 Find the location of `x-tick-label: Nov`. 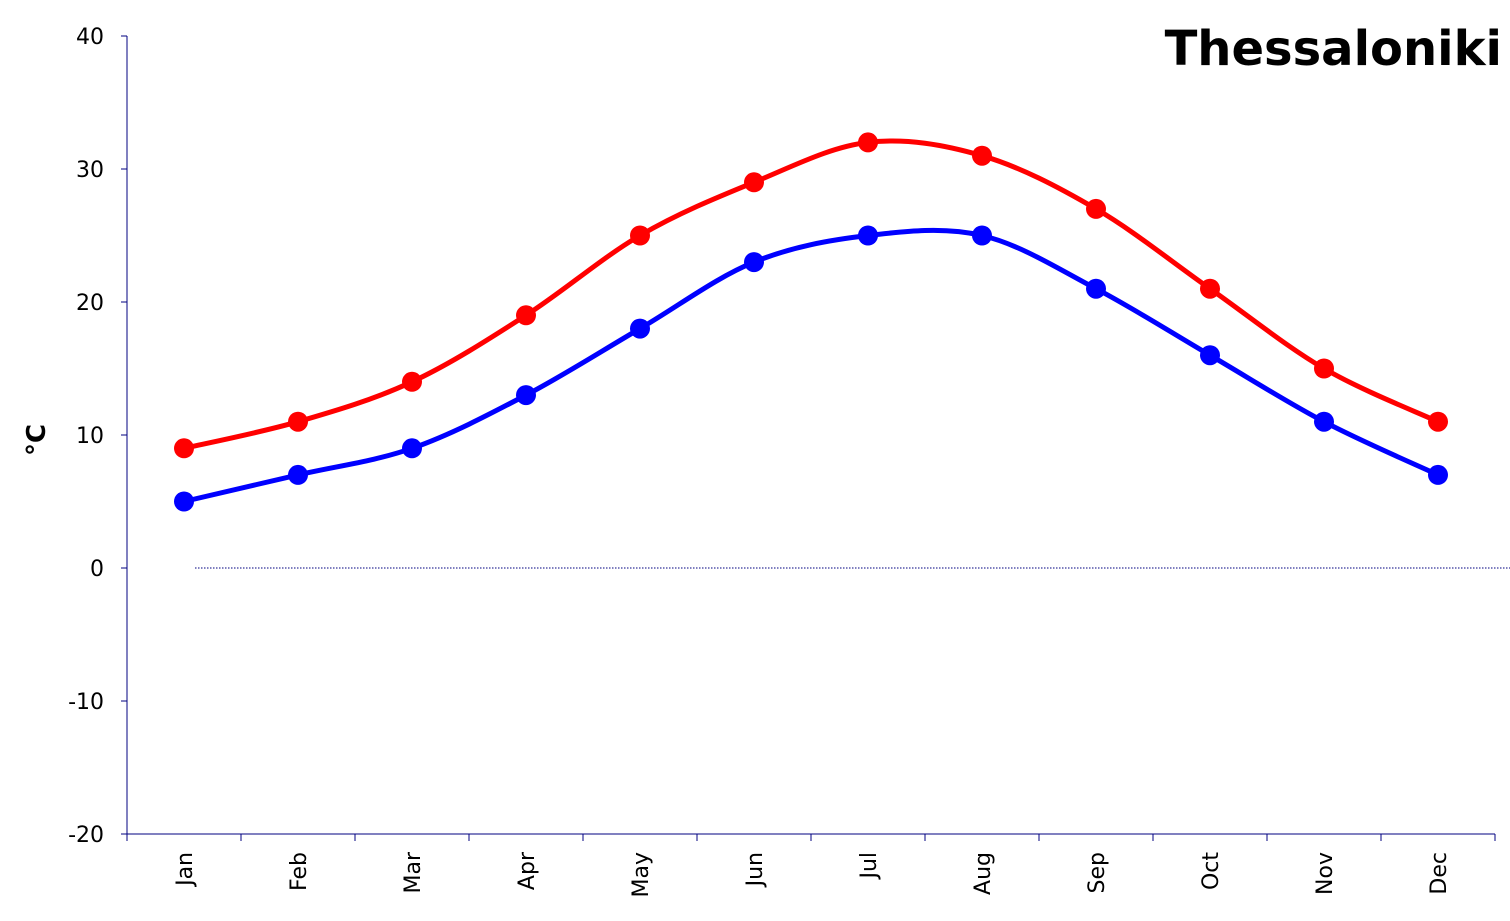

x-tick-label: Nov is located at coordinates (1325, 873).